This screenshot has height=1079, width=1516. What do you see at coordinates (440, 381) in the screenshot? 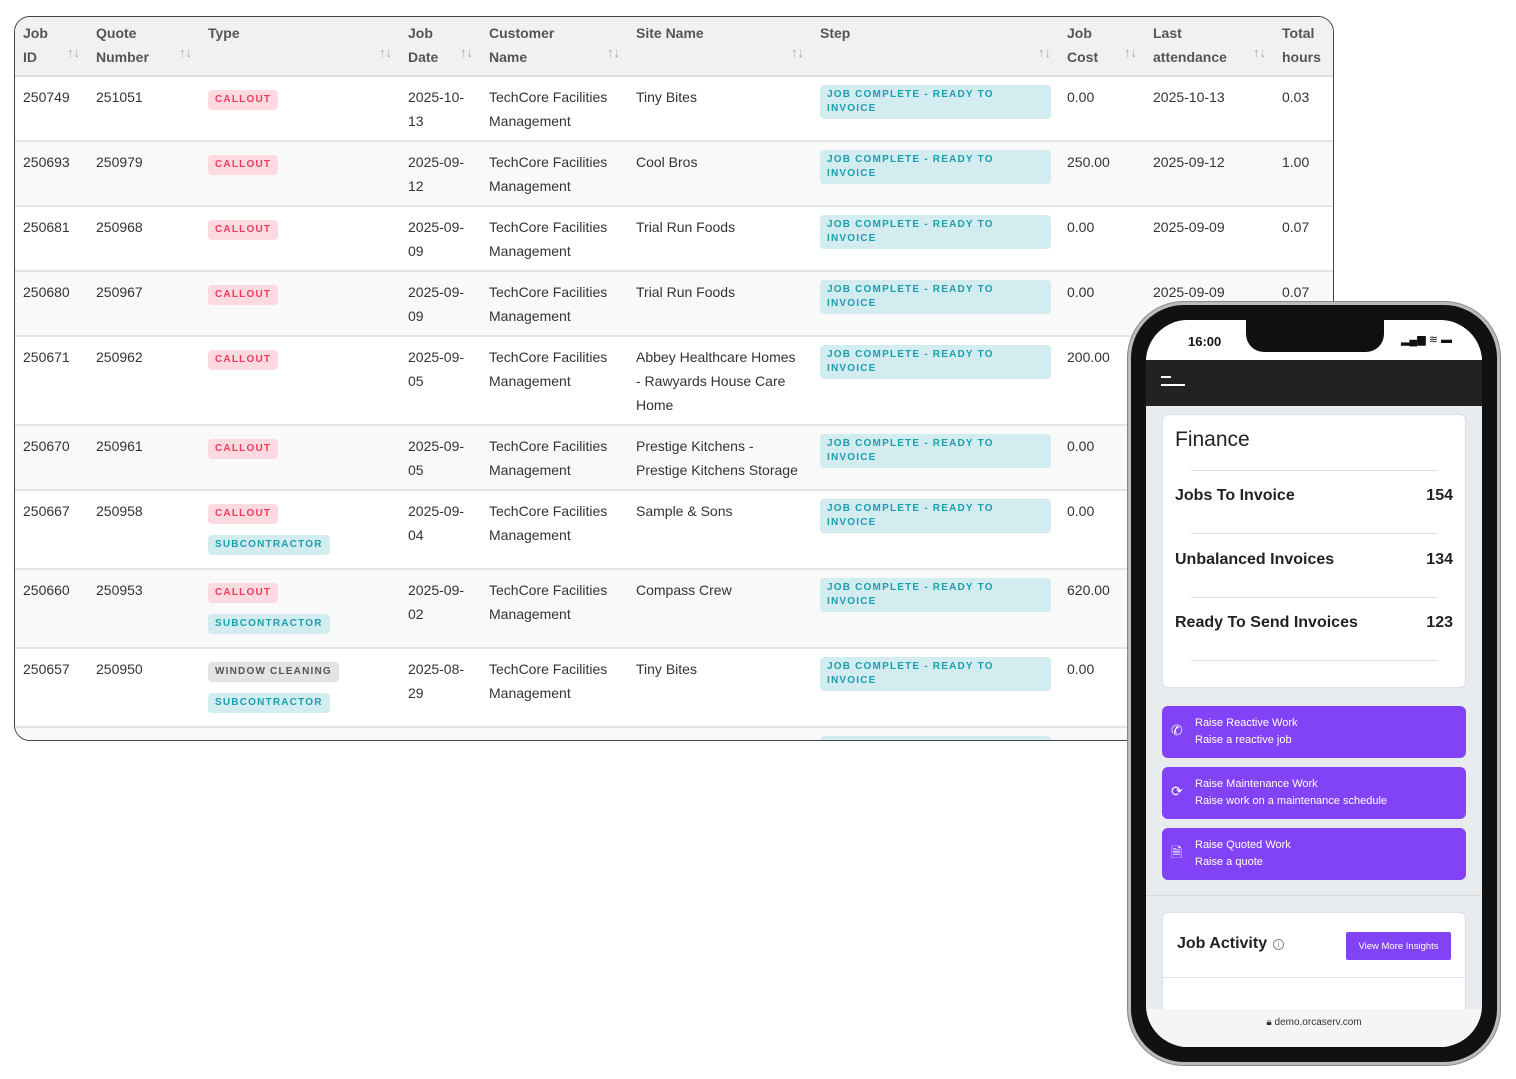
I see `job-date: 2025-09-05` at bounding box center [440, 381].